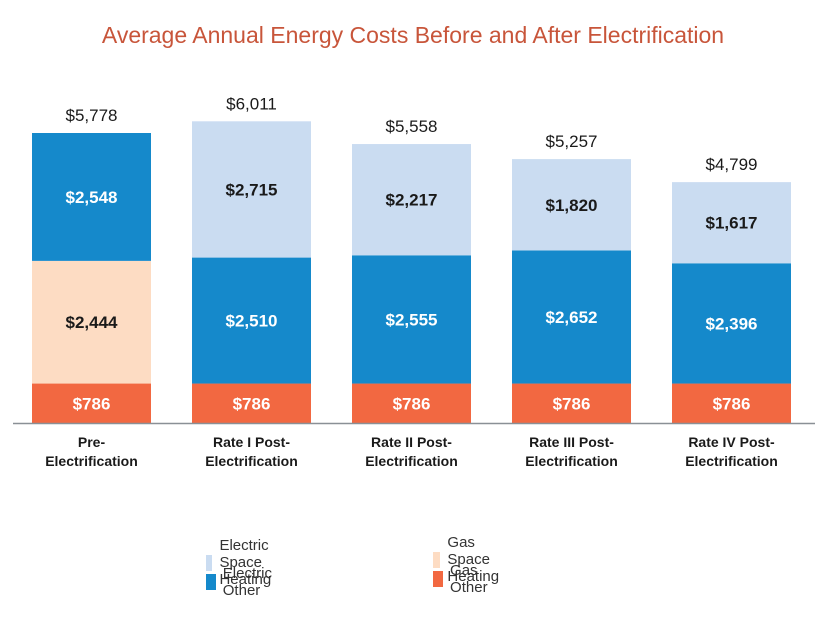 The width and height of the screenshot is (826, 620). Describe the element at coordinates (411, 442) in the screenshot. I see `x-tick-label: Rate II Post-` at that location.